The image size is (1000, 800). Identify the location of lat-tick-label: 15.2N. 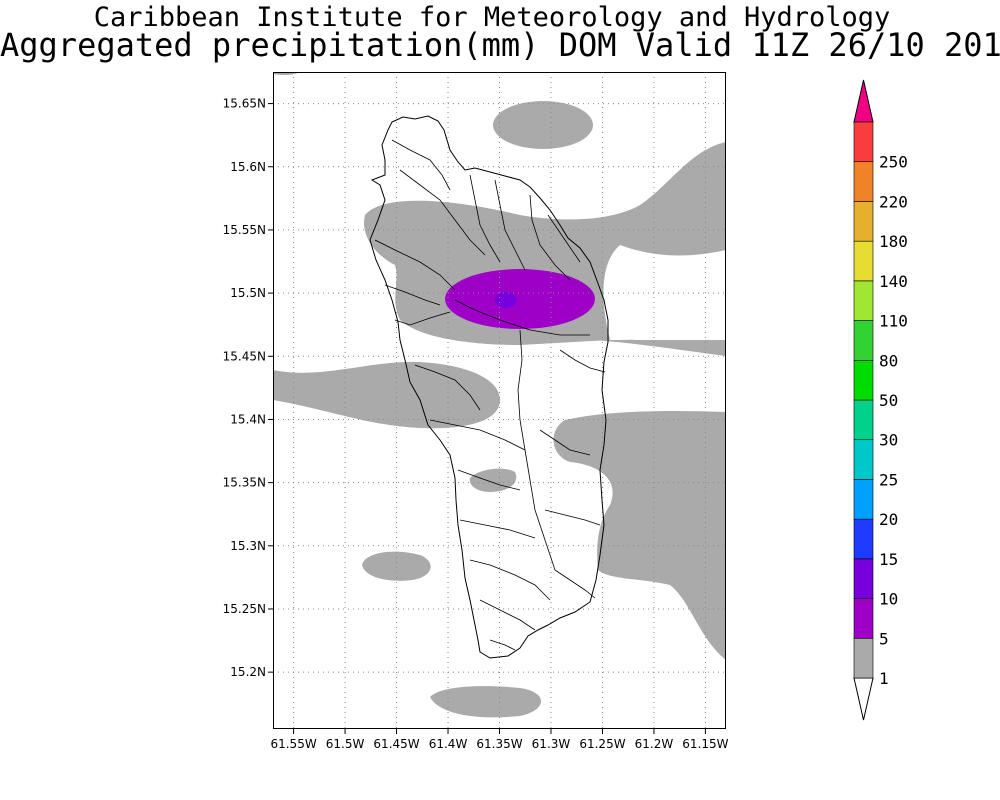
(248, 672).